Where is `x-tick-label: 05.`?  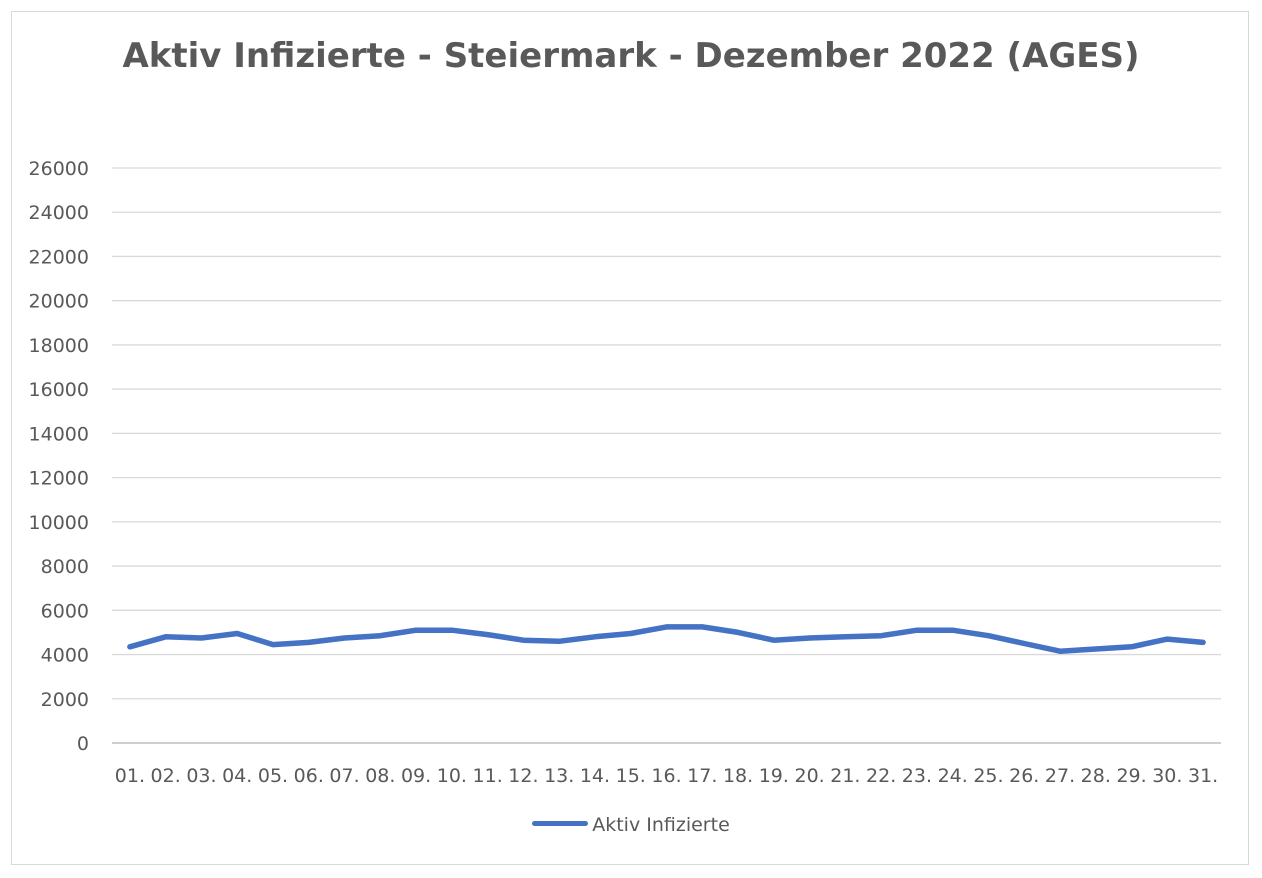
x-tick-label: 05. is located at coordinates (273, 776).